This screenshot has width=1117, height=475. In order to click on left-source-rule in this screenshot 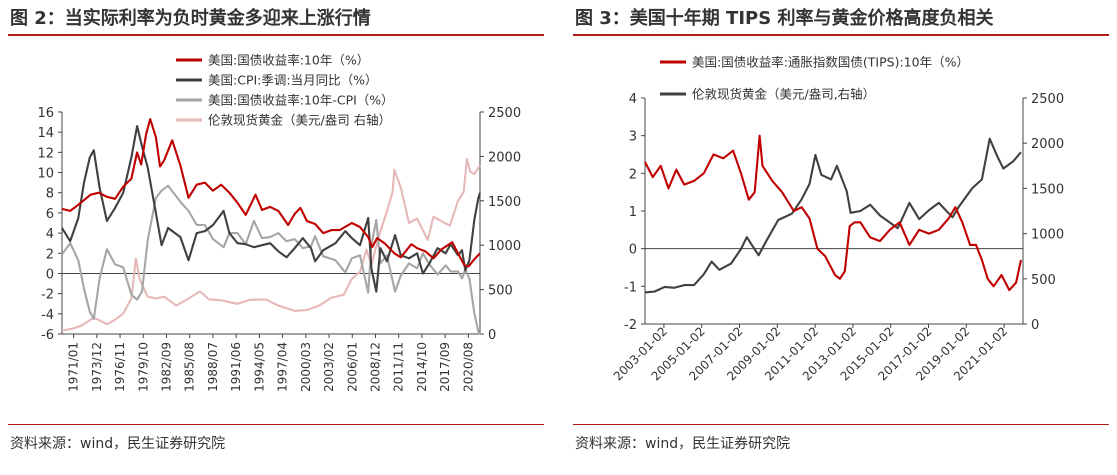, I will do `click(276, 424)`.